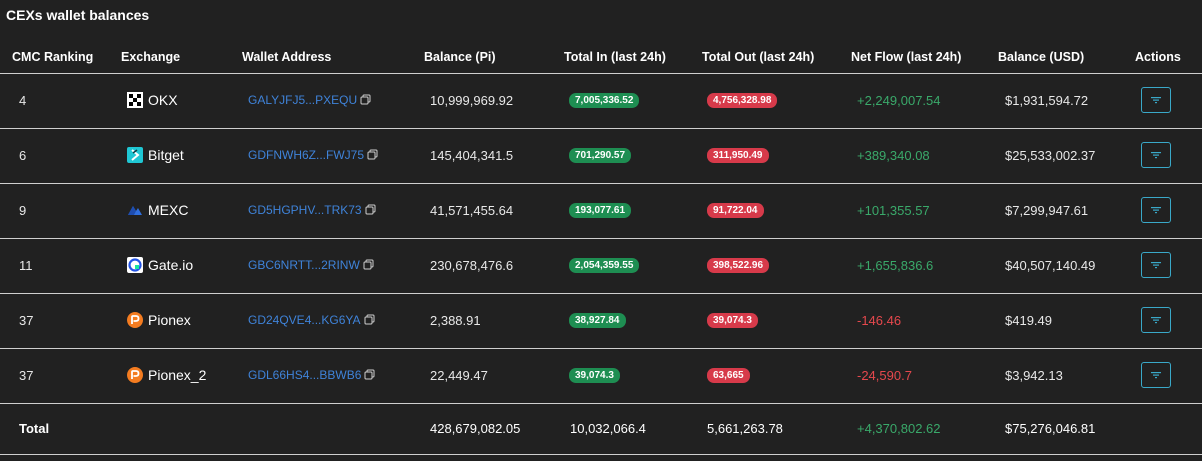  I want to click on total-out-cell: 39,074.3, so click(732, 320).